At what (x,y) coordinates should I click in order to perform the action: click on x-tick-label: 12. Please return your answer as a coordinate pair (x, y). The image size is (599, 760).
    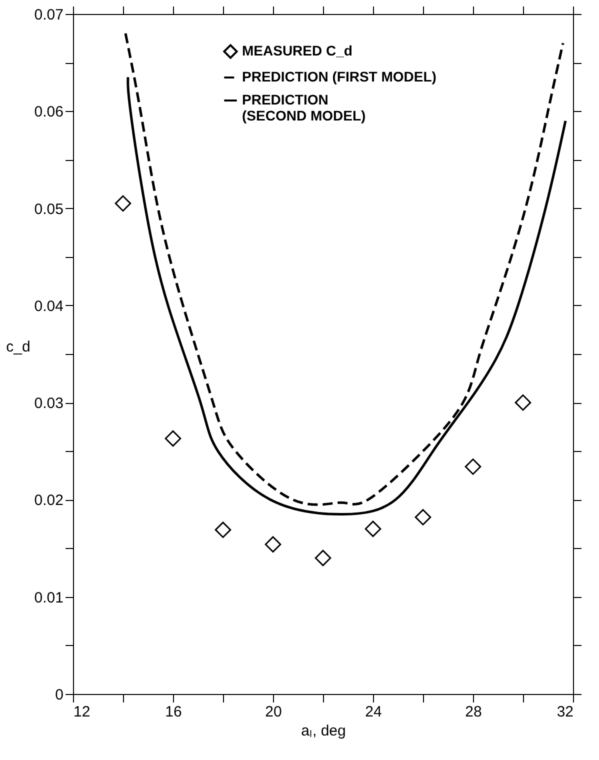
    Looking at the image, I should click on (82, 712).